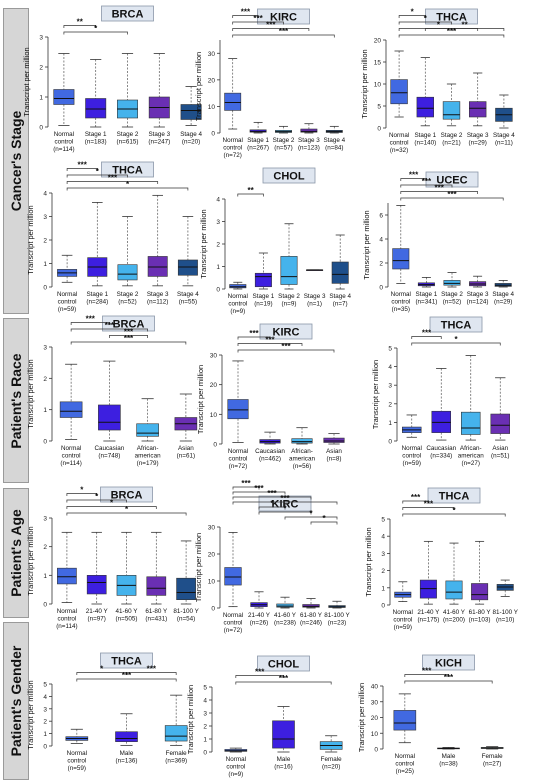 The height and width of the screenshot is (784, 550). What do you see at coordinates (375, 702) in the screenshot?
I see `y-tick-label: 30` at bounding box center [375, 702].